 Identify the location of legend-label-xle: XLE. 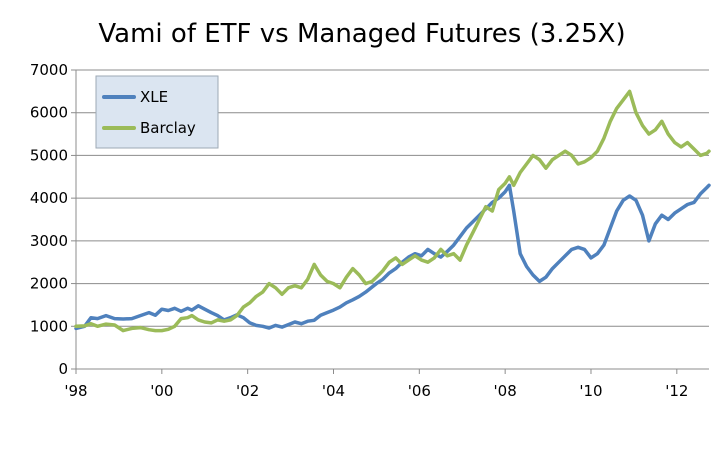
(154, 97).